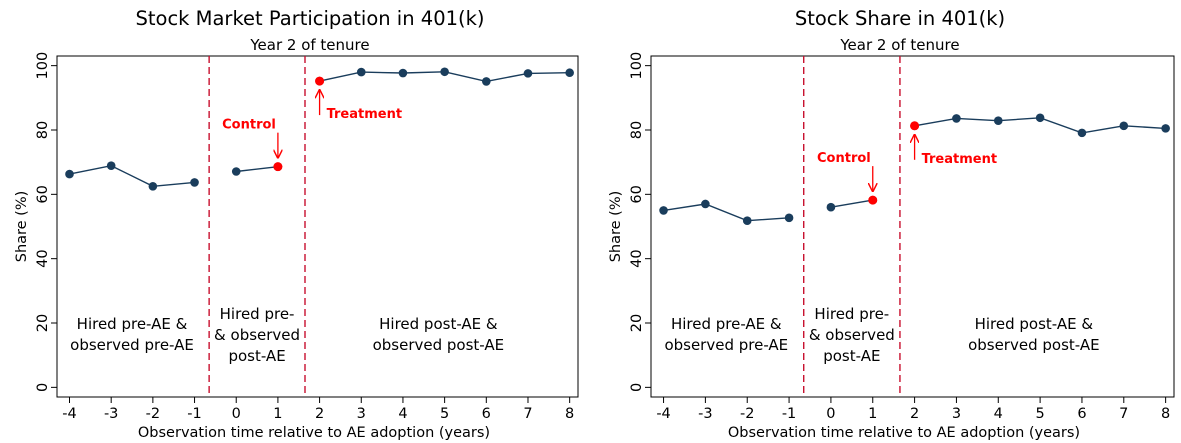 The image size is (1181, 443). I want to click on x-tick-label: -4, so click(69, 414).